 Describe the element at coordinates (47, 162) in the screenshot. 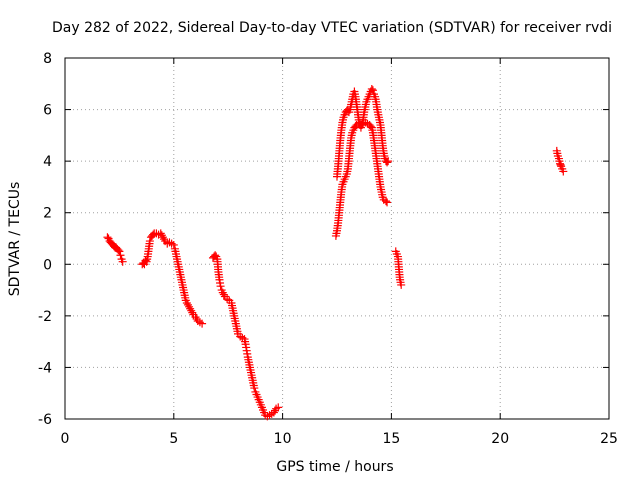

I see `y-tick-label: 4` at that location.